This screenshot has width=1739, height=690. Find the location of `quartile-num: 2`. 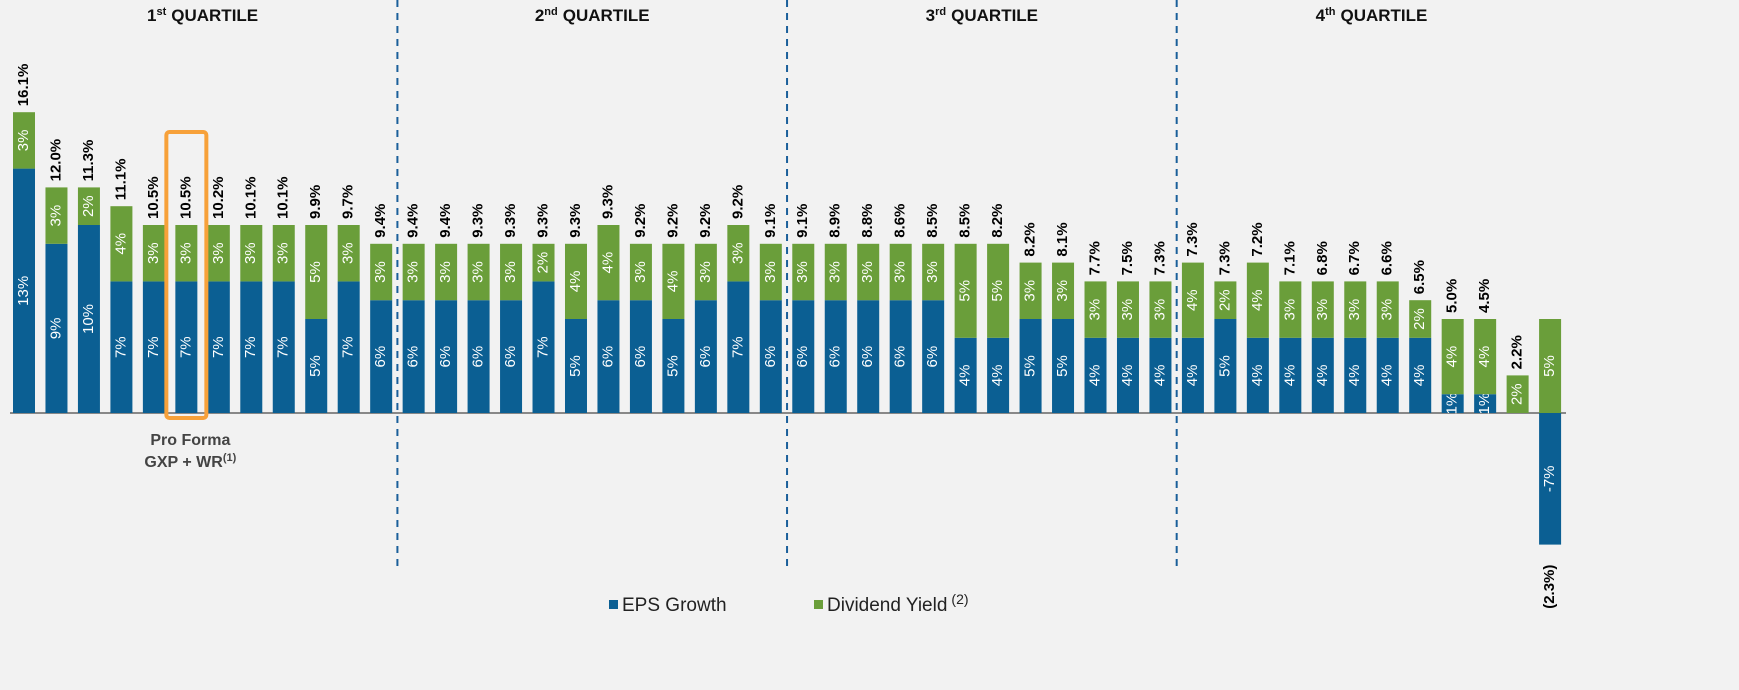

quartile-num: 2 is located at coordinates (539, 15).